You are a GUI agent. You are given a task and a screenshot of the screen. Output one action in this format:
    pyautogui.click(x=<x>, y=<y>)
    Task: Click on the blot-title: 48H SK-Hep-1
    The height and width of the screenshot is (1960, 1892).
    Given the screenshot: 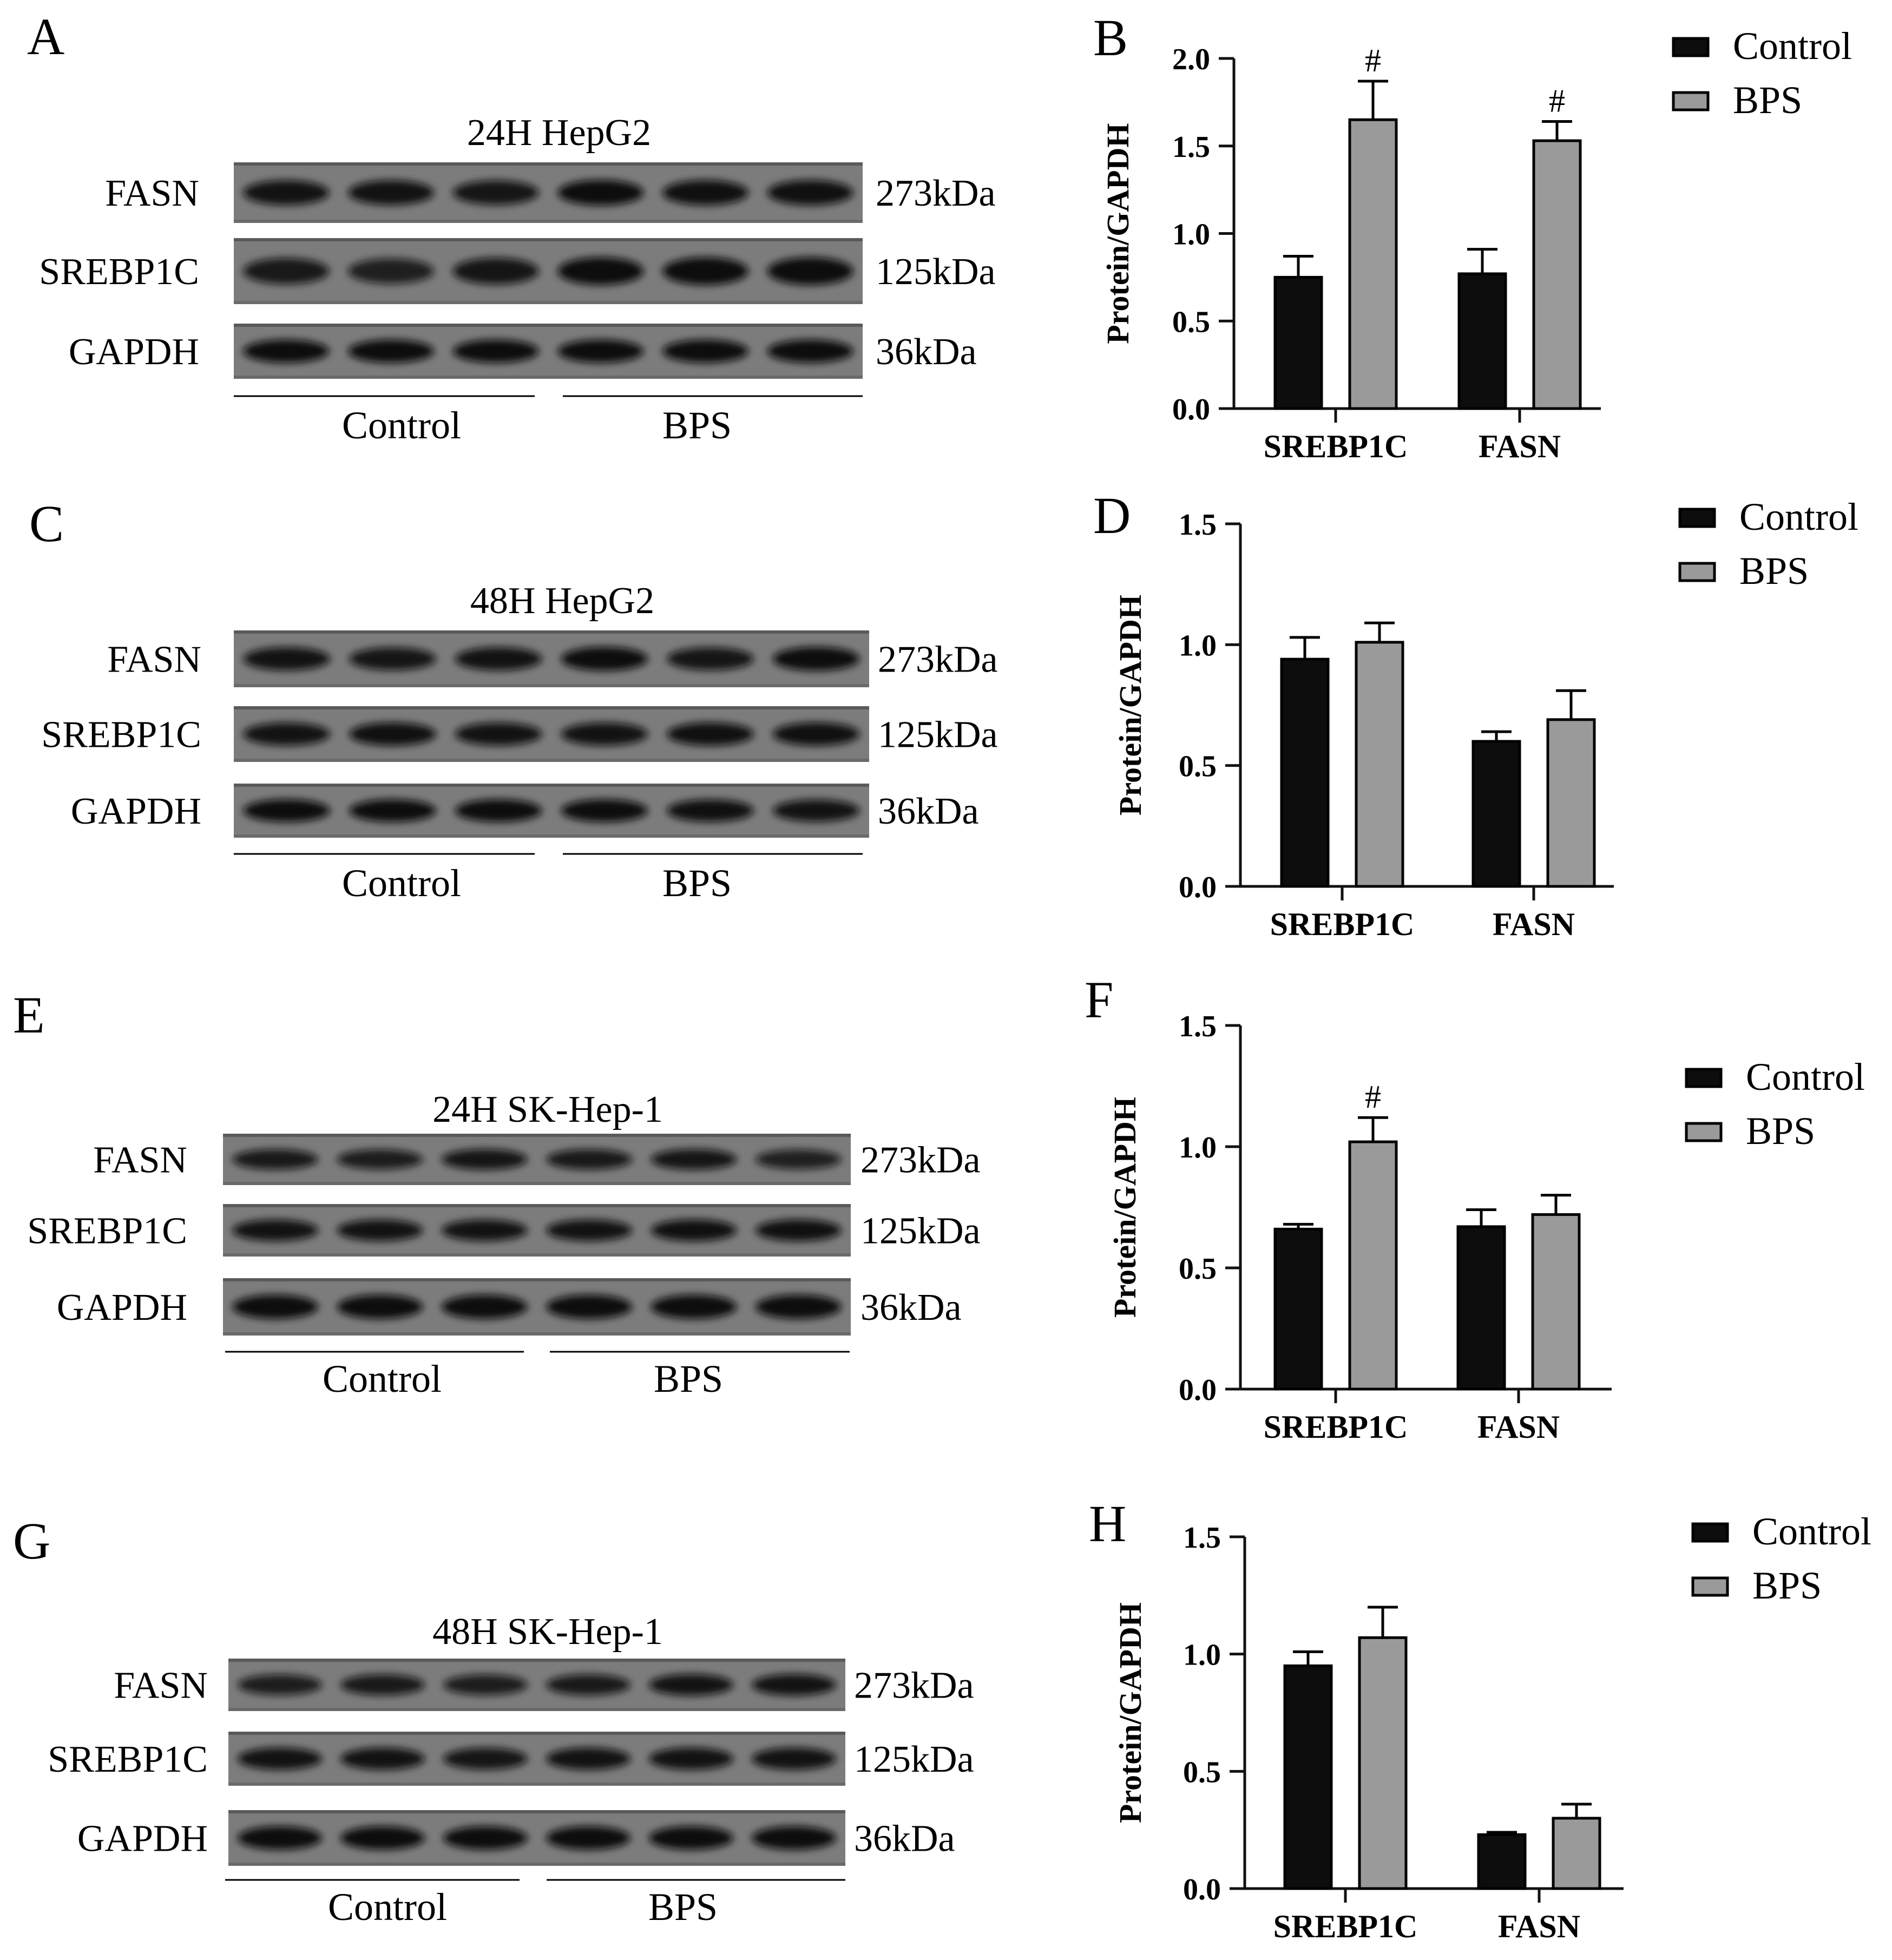 What is the action you would take?
    pyautogui.click(x=547, y=1632)
    